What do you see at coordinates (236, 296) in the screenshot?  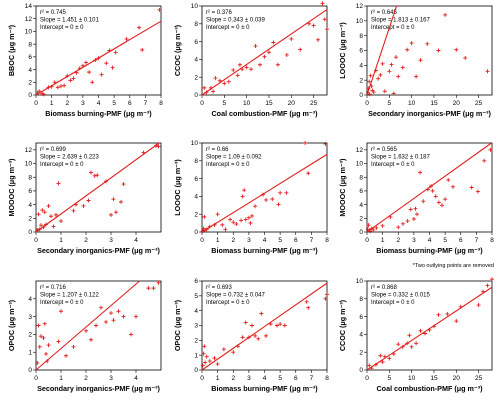 I see `stat-text: Slope = 0.732 ± 0.047` at bounding box center [236, 296].